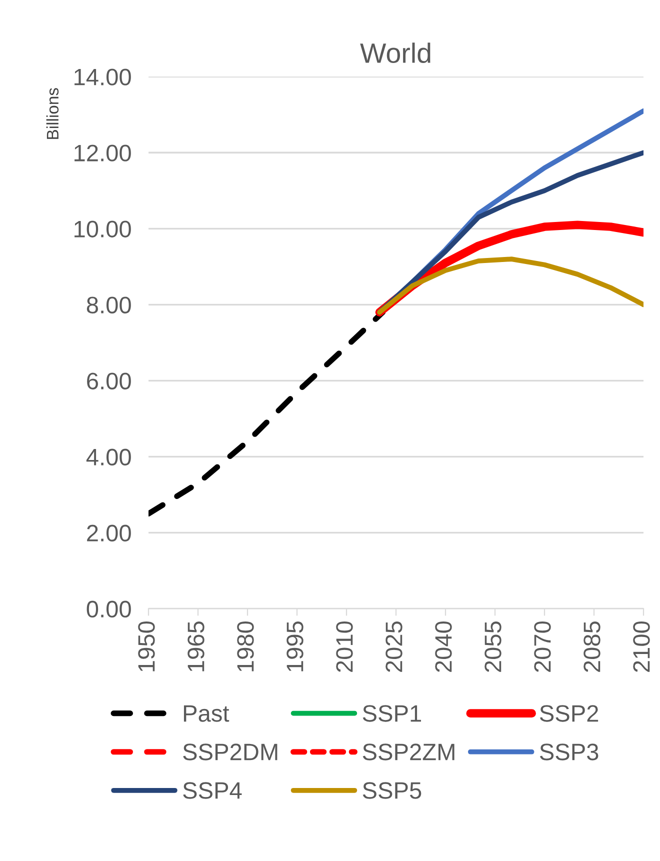 This screenshot has height=861, width=660. What do you see at coordinates (230, 752) in the screenshot?
I see `legend-label: SSP2DM` at bounding box center [230, 752].